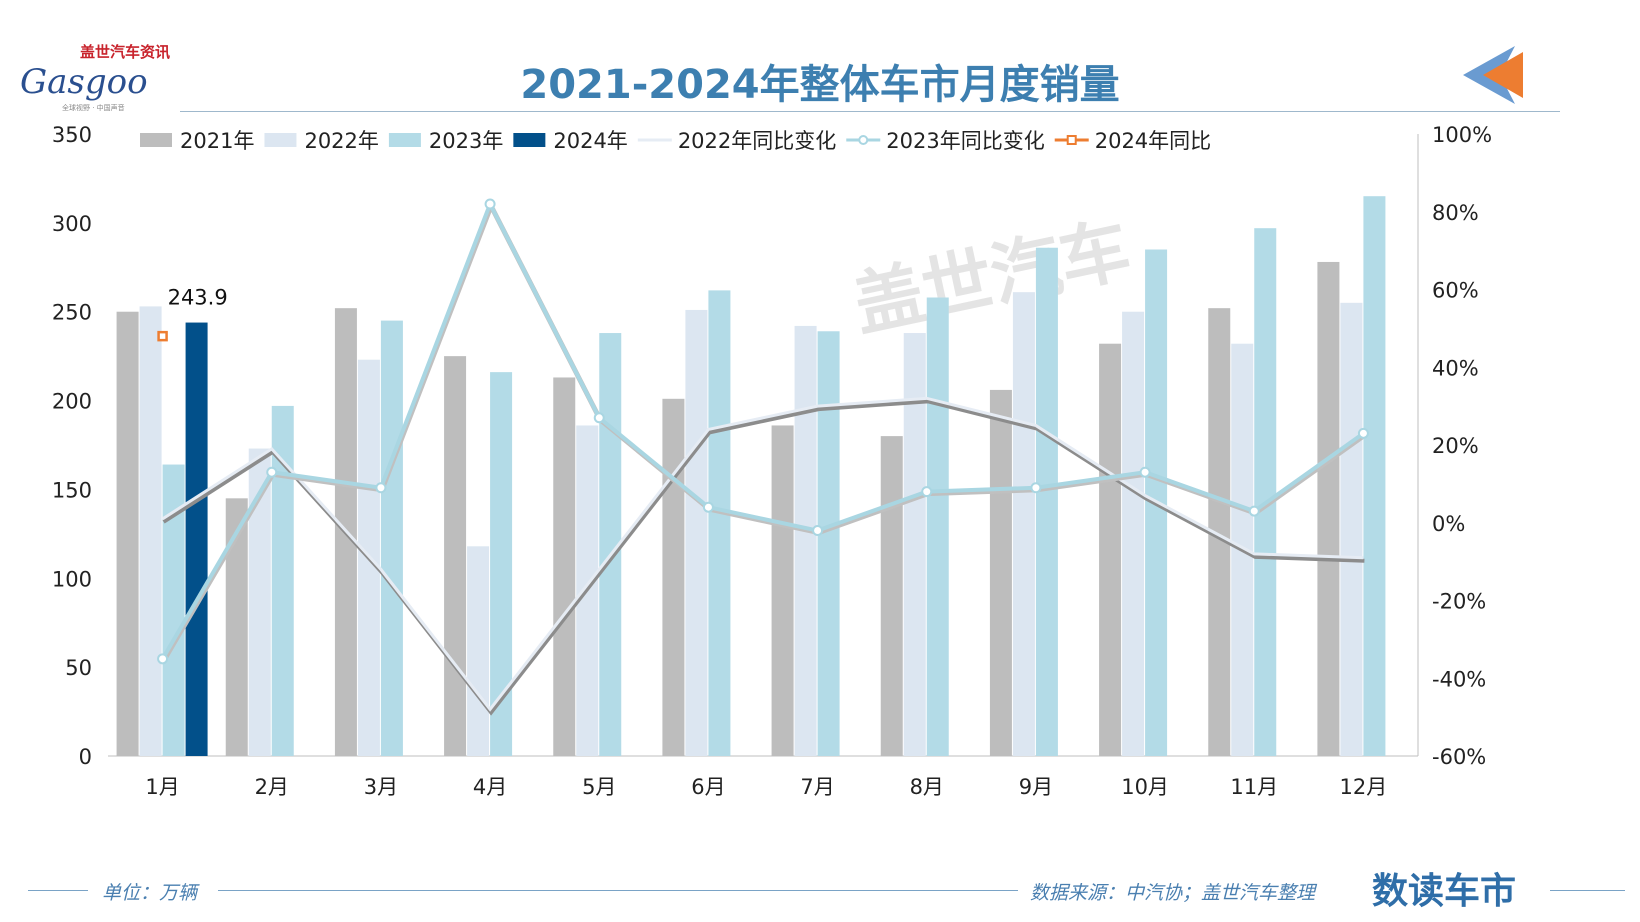 Image resolution: width=1640 pixels, height=922 pixels. Describe the element at coordinates (150, 893) in the screenshot. I see `unit-label: 单位：万辆` at that location.